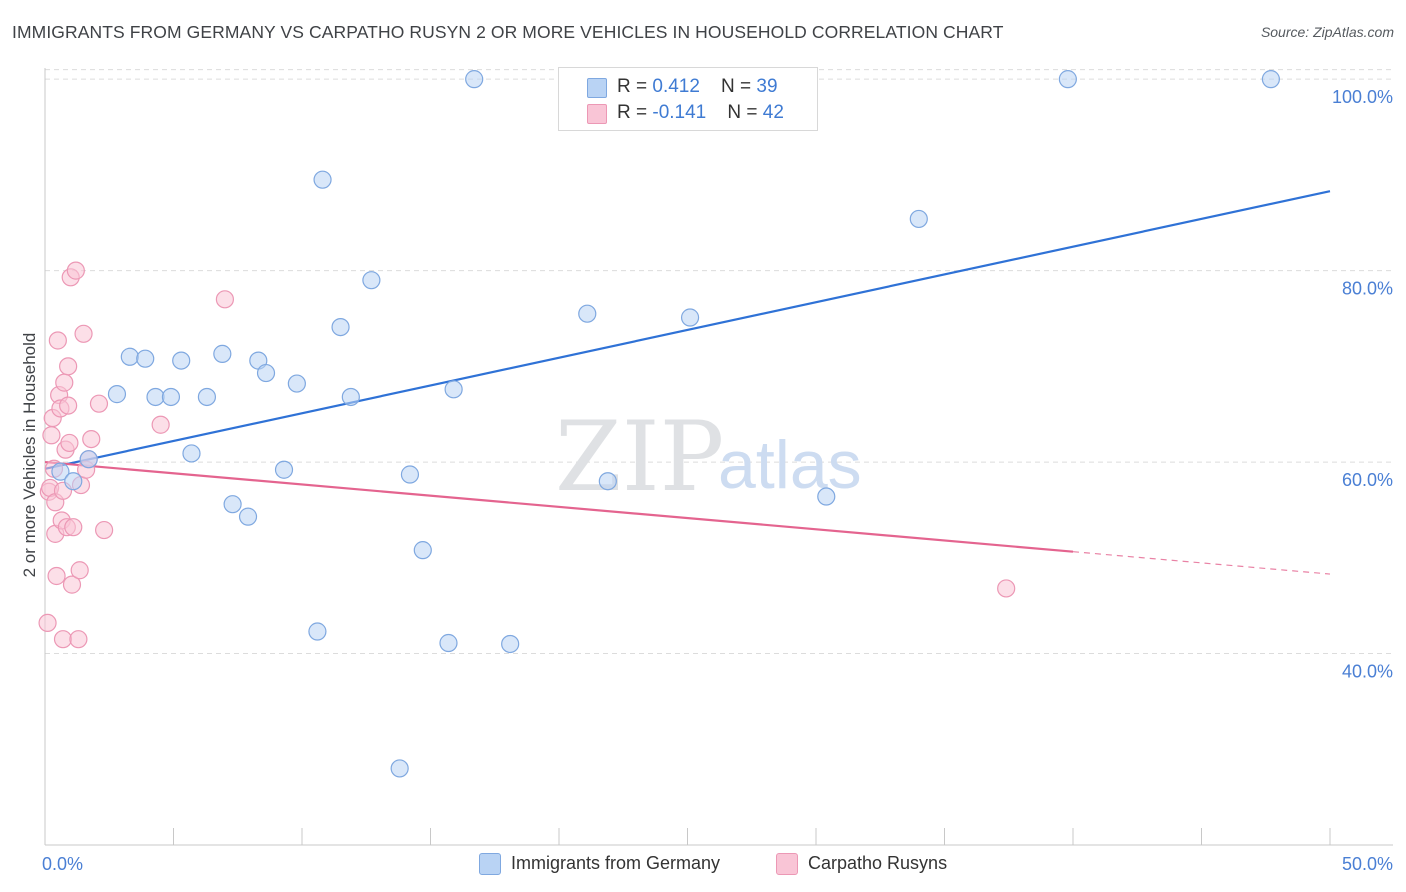 This screenshot has height=892, width=1406. What do you see at coordinates (1362, 97) in the screenshot?
I see `y-tick-label: 100.0%` at bounding box center [1362, 97].